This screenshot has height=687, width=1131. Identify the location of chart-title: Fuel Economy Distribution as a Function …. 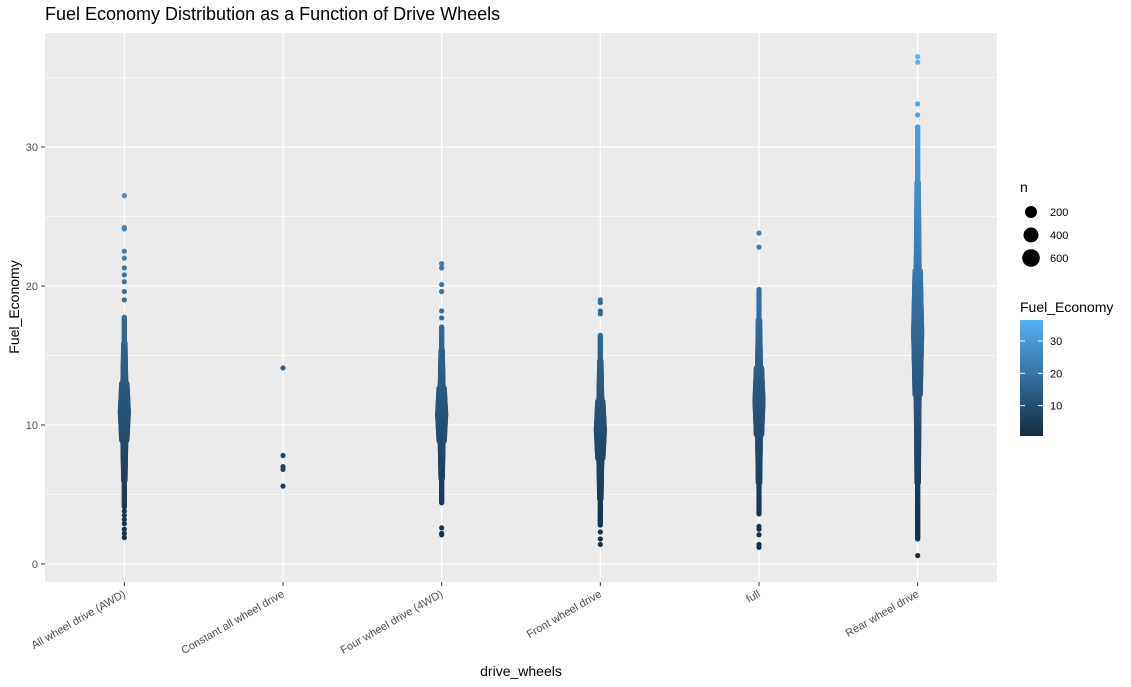
(273, 14).